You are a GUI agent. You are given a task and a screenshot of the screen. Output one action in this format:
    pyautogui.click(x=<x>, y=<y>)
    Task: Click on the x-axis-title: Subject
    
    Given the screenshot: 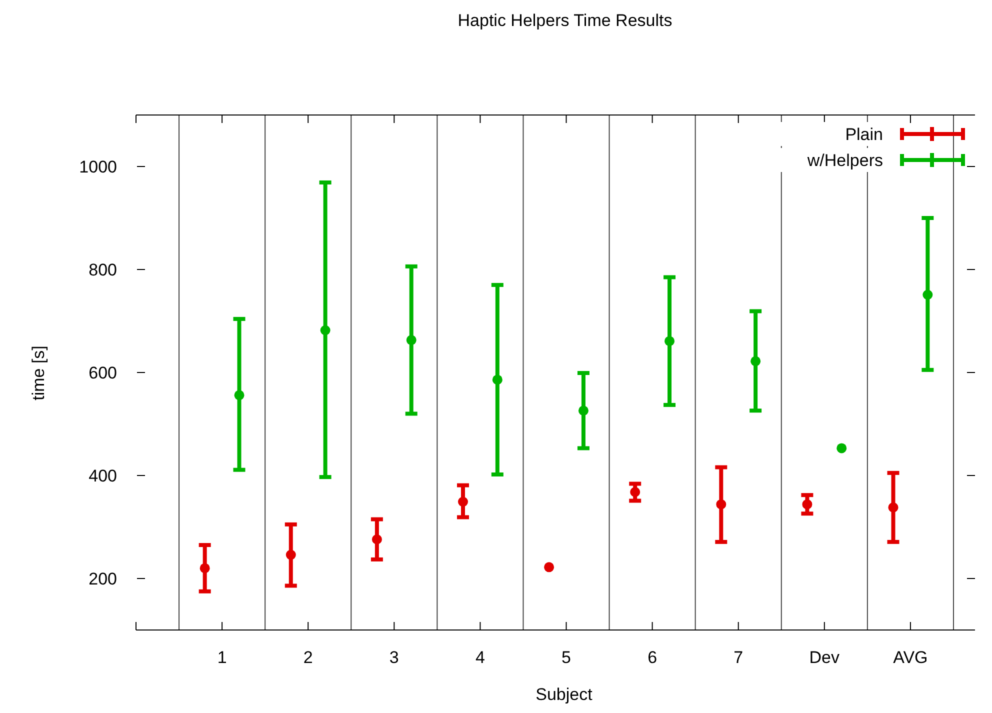 What is the action you would take?
    pyautogui.click(x=564, y=694)
    